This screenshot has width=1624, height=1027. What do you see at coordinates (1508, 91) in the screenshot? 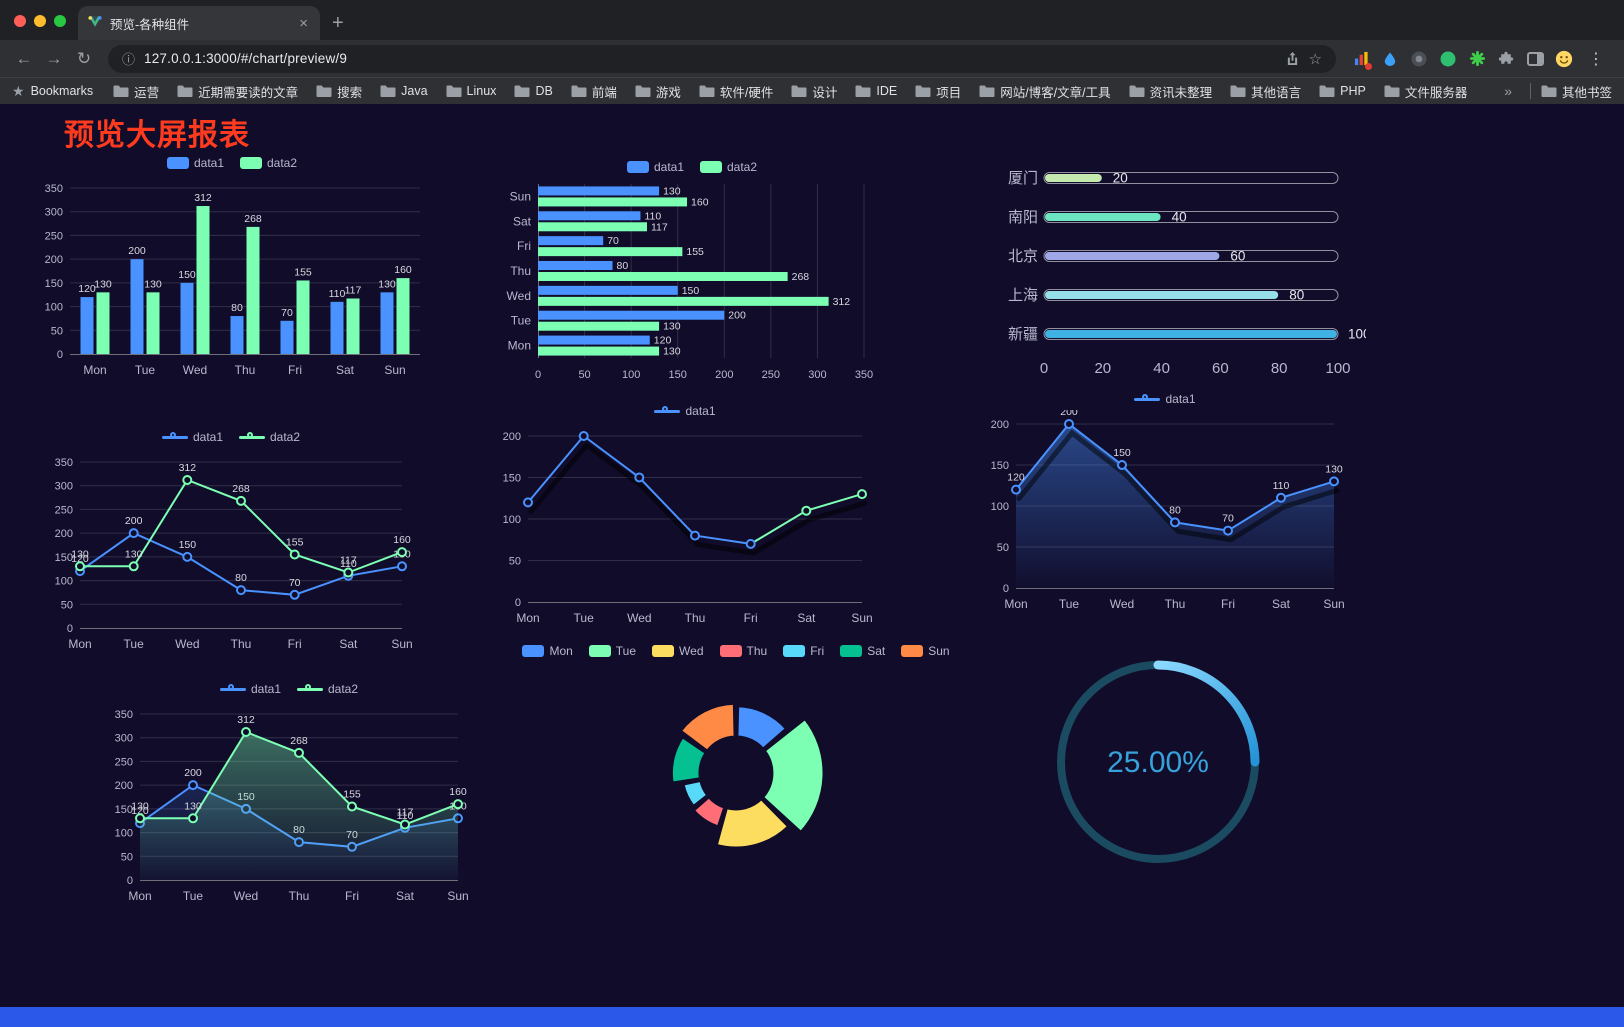
I see `bookmarks-overflow-icon: »` at bounding box center [1508, 91].